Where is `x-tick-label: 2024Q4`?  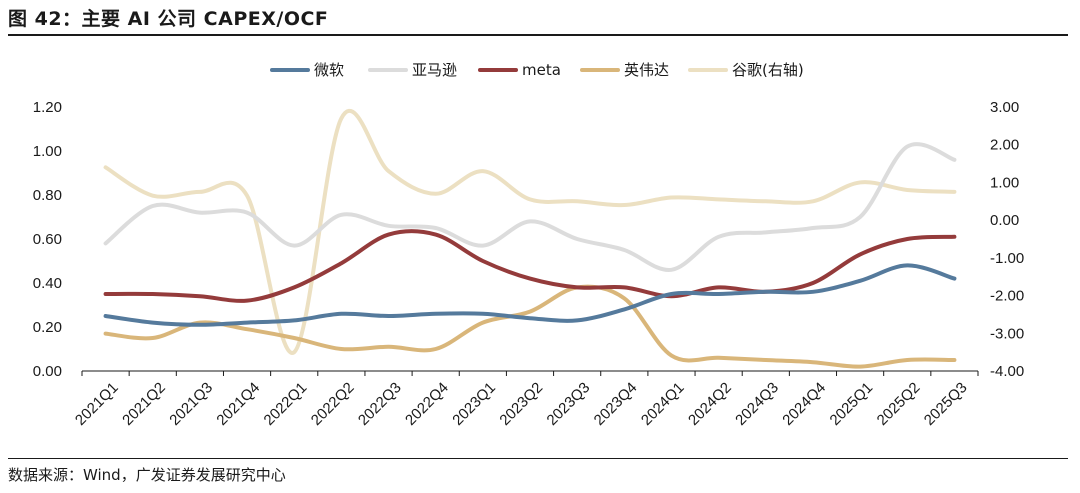 x-tick-label: 2024Q4 is located at coordinates (804, 404).